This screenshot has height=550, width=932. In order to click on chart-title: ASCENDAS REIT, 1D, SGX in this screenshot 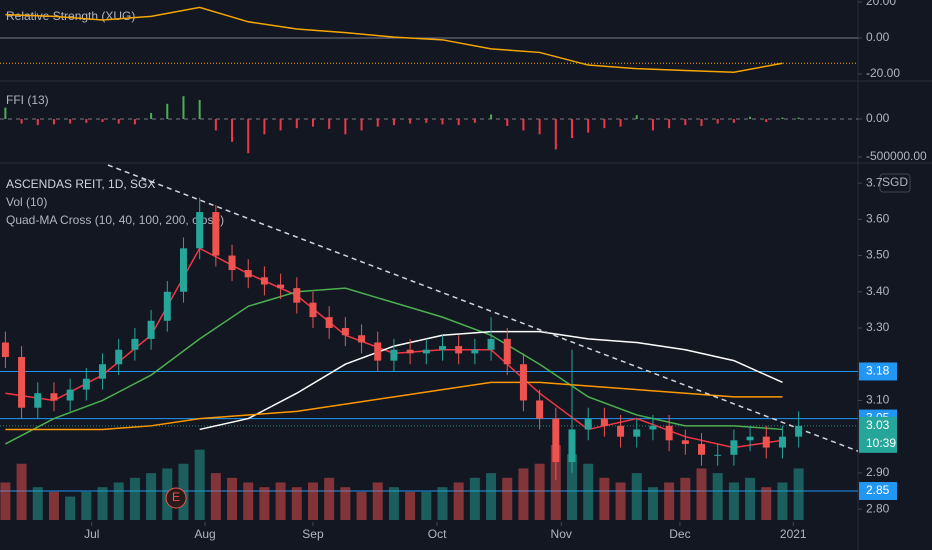, I will do `click(80, 184)`.